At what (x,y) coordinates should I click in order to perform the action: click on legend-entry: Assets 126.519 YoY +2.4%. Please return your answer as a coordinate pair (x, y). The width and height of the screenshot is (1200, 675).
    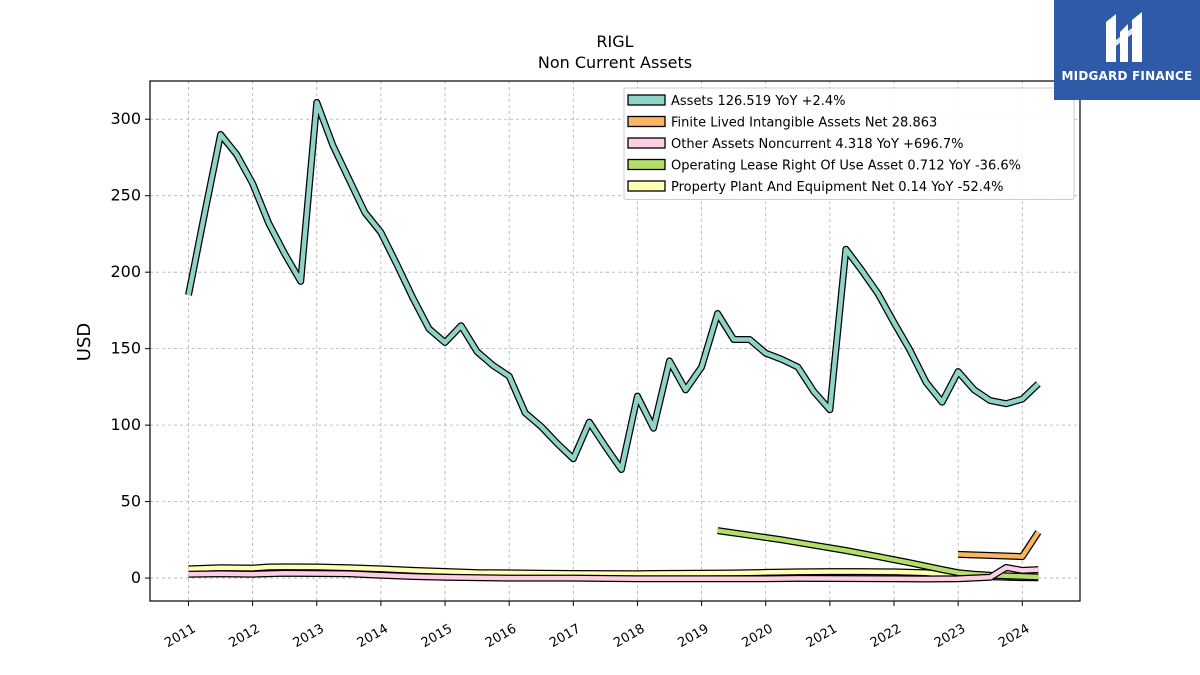
    Looking at the image, I should click on (758, 101).